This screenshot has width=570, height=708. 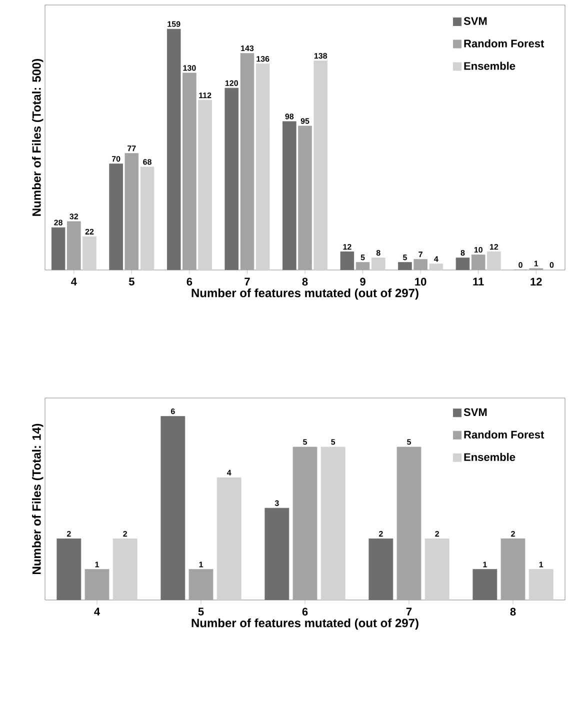 I want to click on data-label: 159, so click(x=174, y=24).